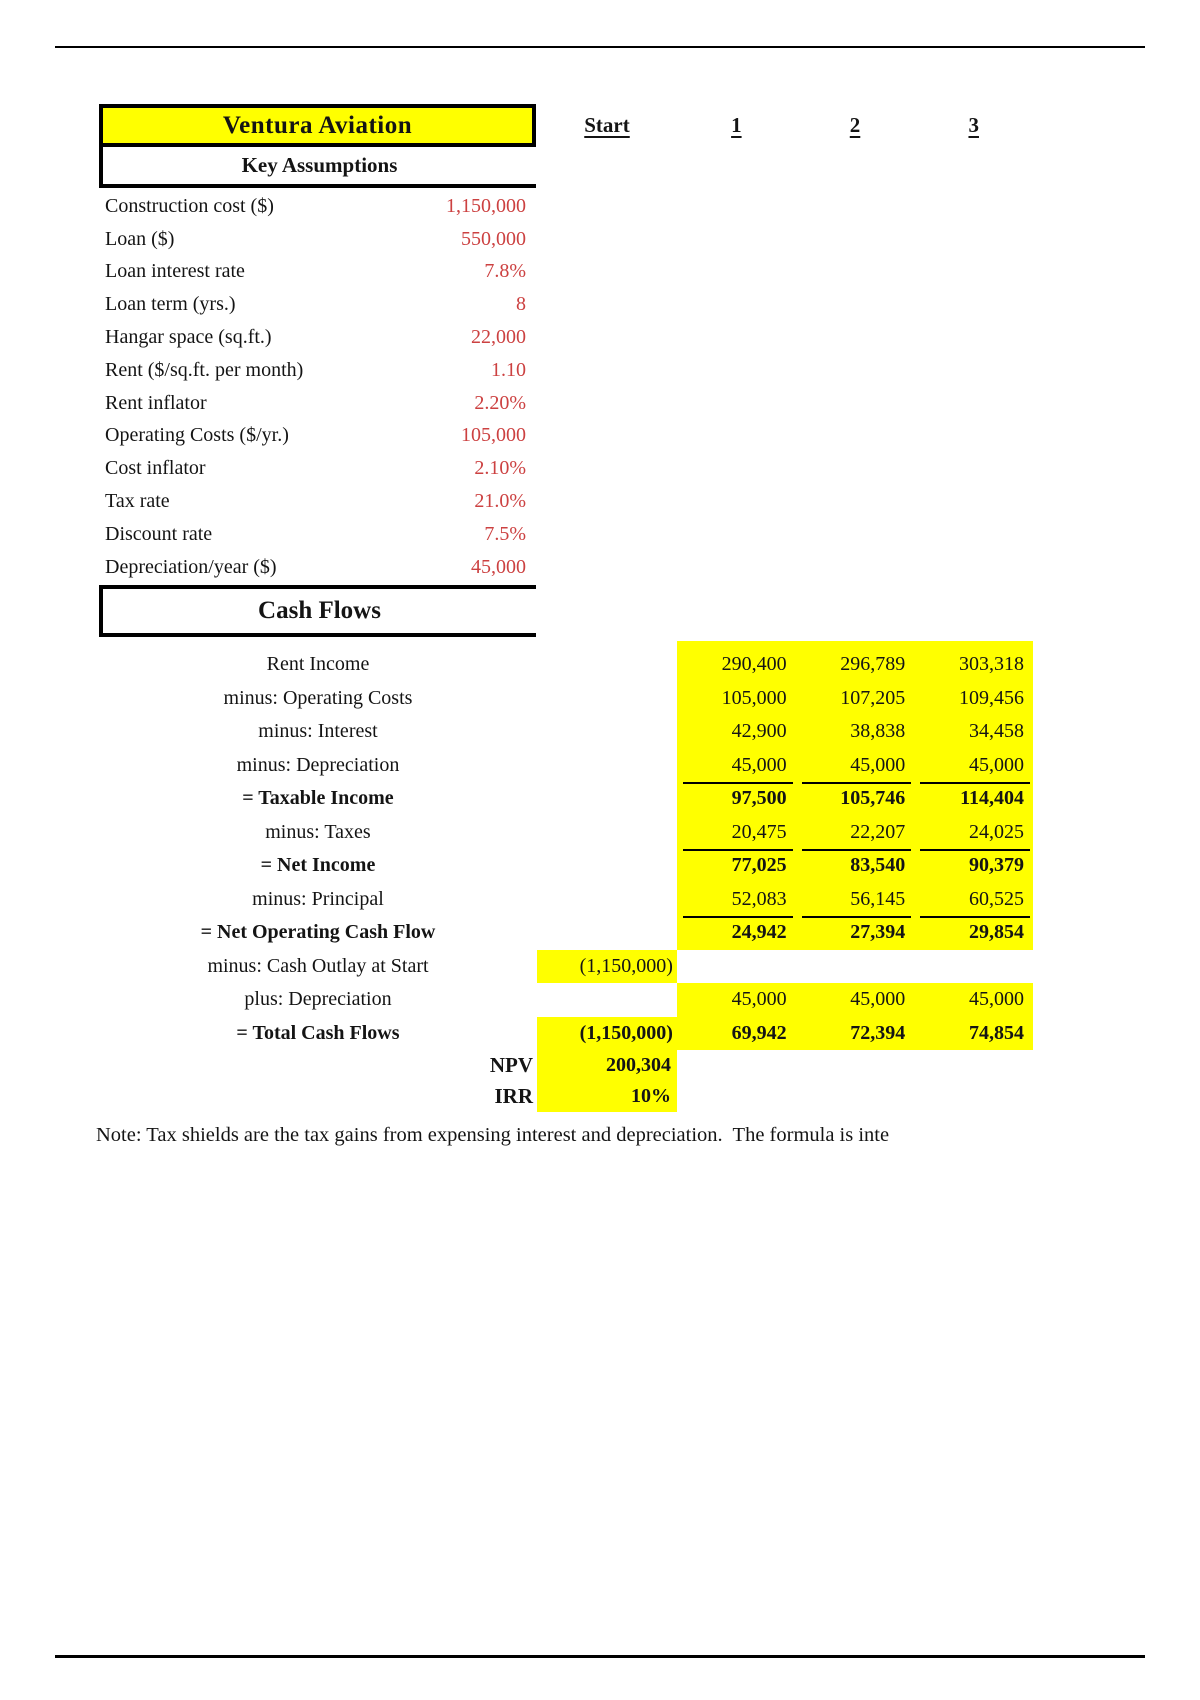 This screenshot has width=1200, height=1700. I want to click on assumption-label: Loan ($), so click(140, 238).